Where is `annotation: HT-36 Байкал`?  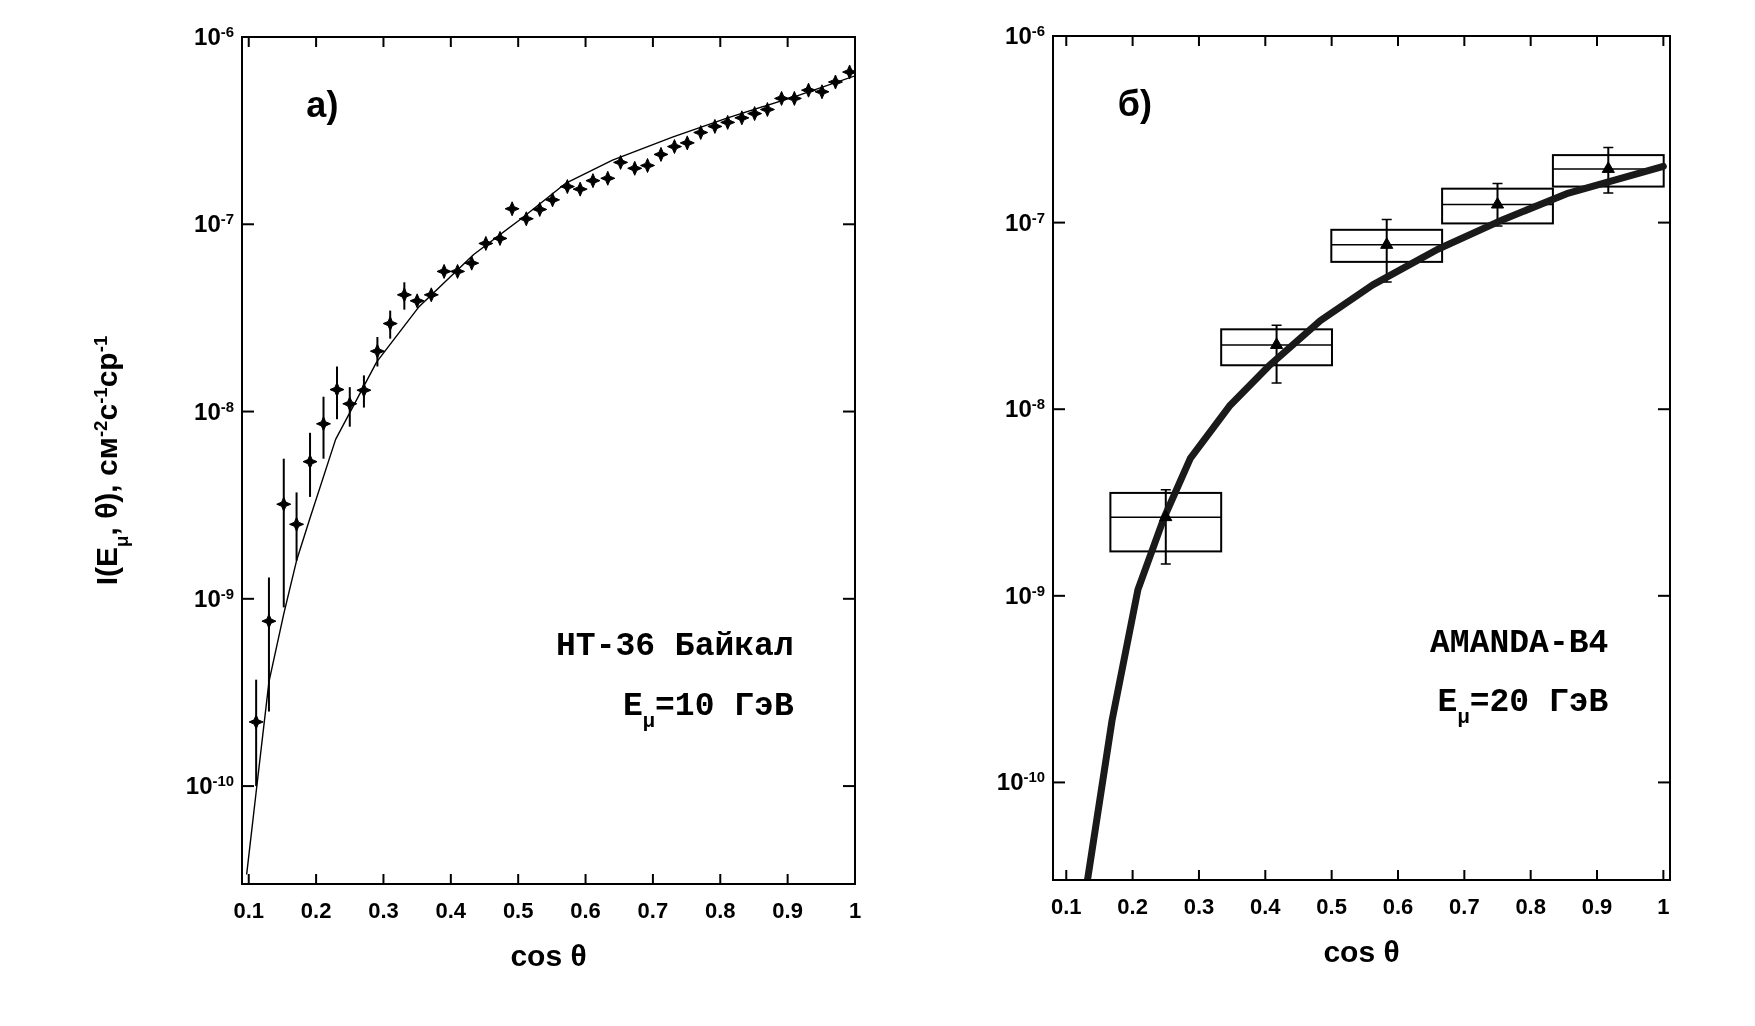
annotation: HT-36 Байкал is located at coordinates (675, 647).